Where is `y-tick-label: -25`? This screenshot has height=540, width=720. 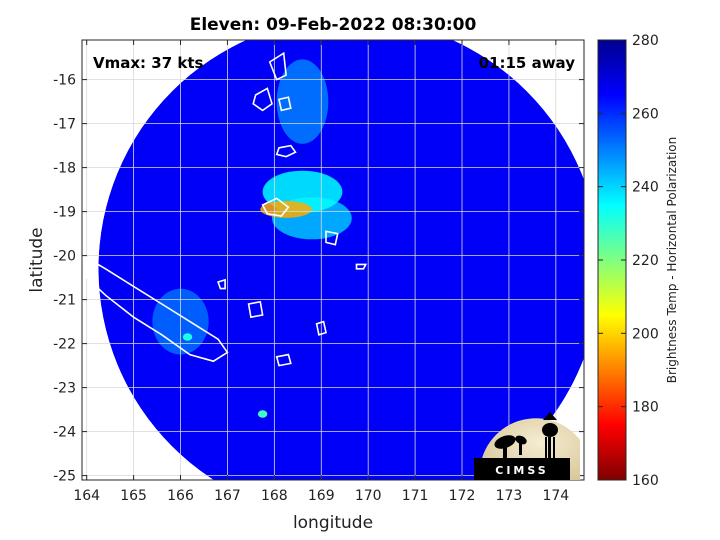 y-tick-label: -25 is located at coordinates (64, 477).